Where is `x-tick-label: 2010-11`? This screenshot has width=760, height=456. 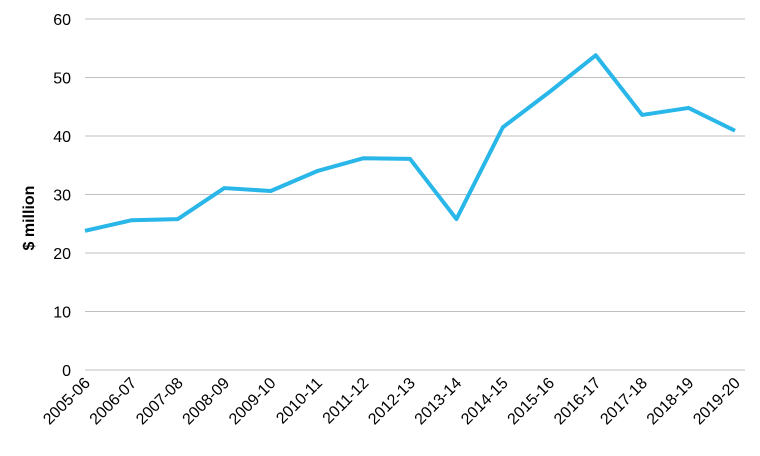 x-tick-label: 2010-11 is located at coordinates (299, 401).